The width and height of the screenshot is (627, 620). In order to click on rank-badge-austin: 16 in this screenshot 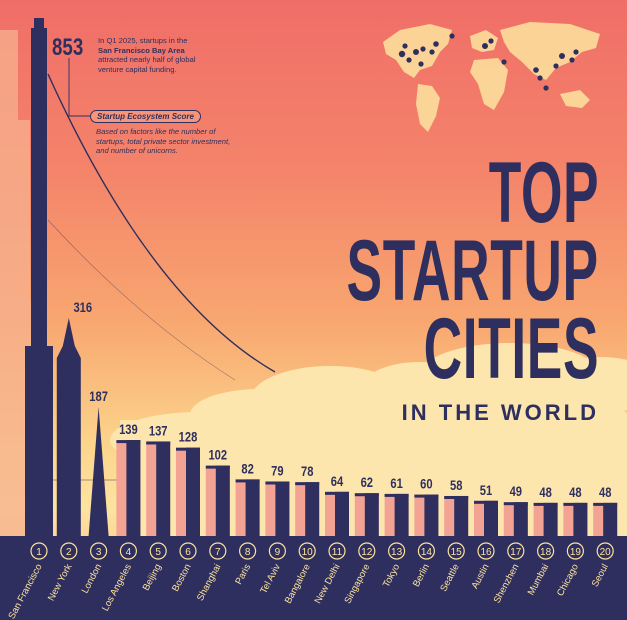, I will do `click(486, 551)`.